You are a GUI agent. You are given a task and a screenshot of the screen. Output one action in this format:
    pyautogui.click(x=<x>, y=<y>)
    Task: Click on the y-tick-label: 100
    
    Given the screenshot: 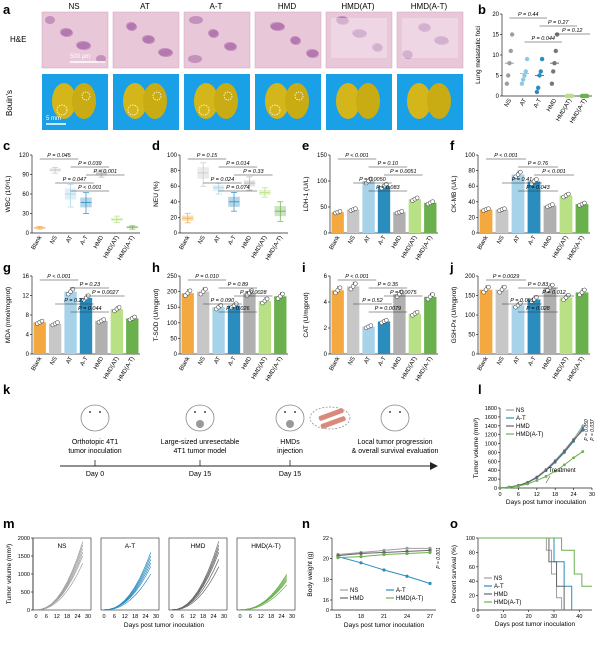 What is the action you would take?
    pyautogui.click(x=172, y=324)
    